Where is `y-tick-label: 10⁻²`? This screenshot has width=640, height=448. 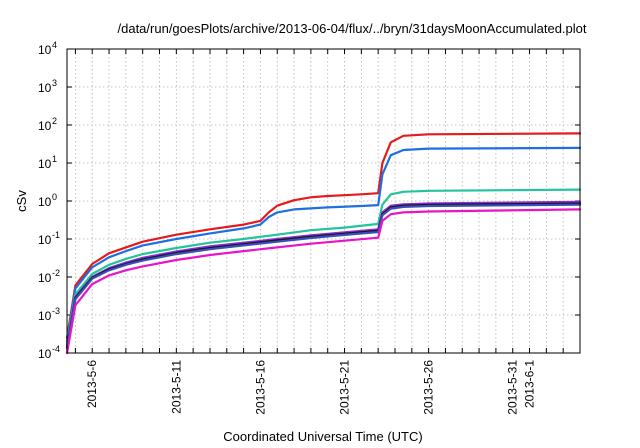
y-tick-label: 10⁻² is located at coordinates (49, 276).